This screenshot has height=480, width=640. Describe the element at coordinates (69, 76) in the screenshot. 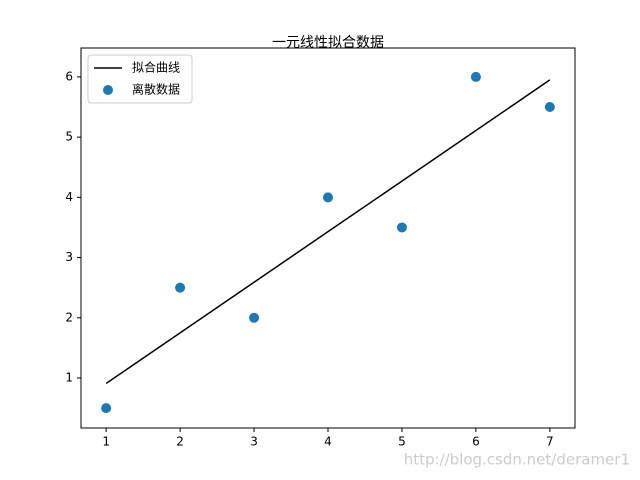

I see `y-tick-label: 6` at that location.